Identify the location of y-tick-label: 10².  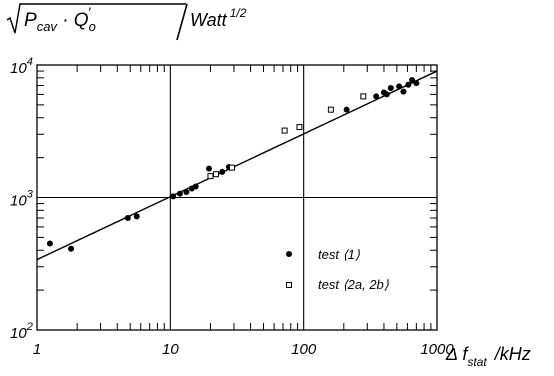
(21, 331).